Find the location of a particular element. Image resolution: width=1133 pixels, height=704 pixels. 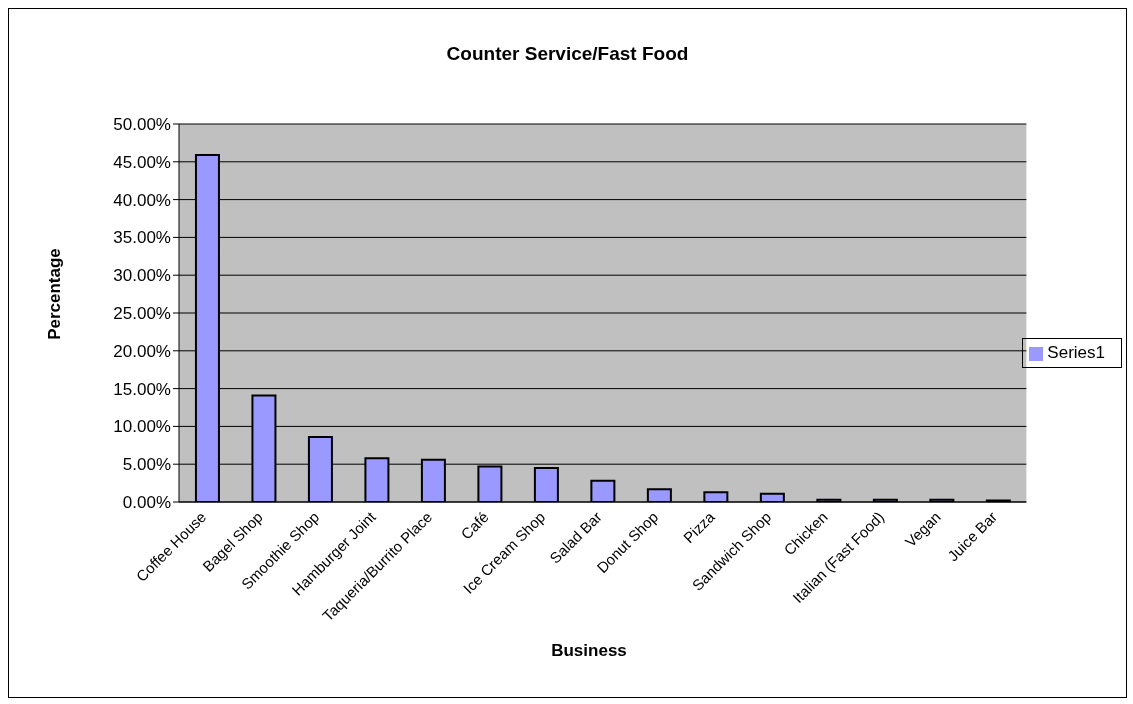

y-axis-title: Percentage is located at coordinates (55, 294).